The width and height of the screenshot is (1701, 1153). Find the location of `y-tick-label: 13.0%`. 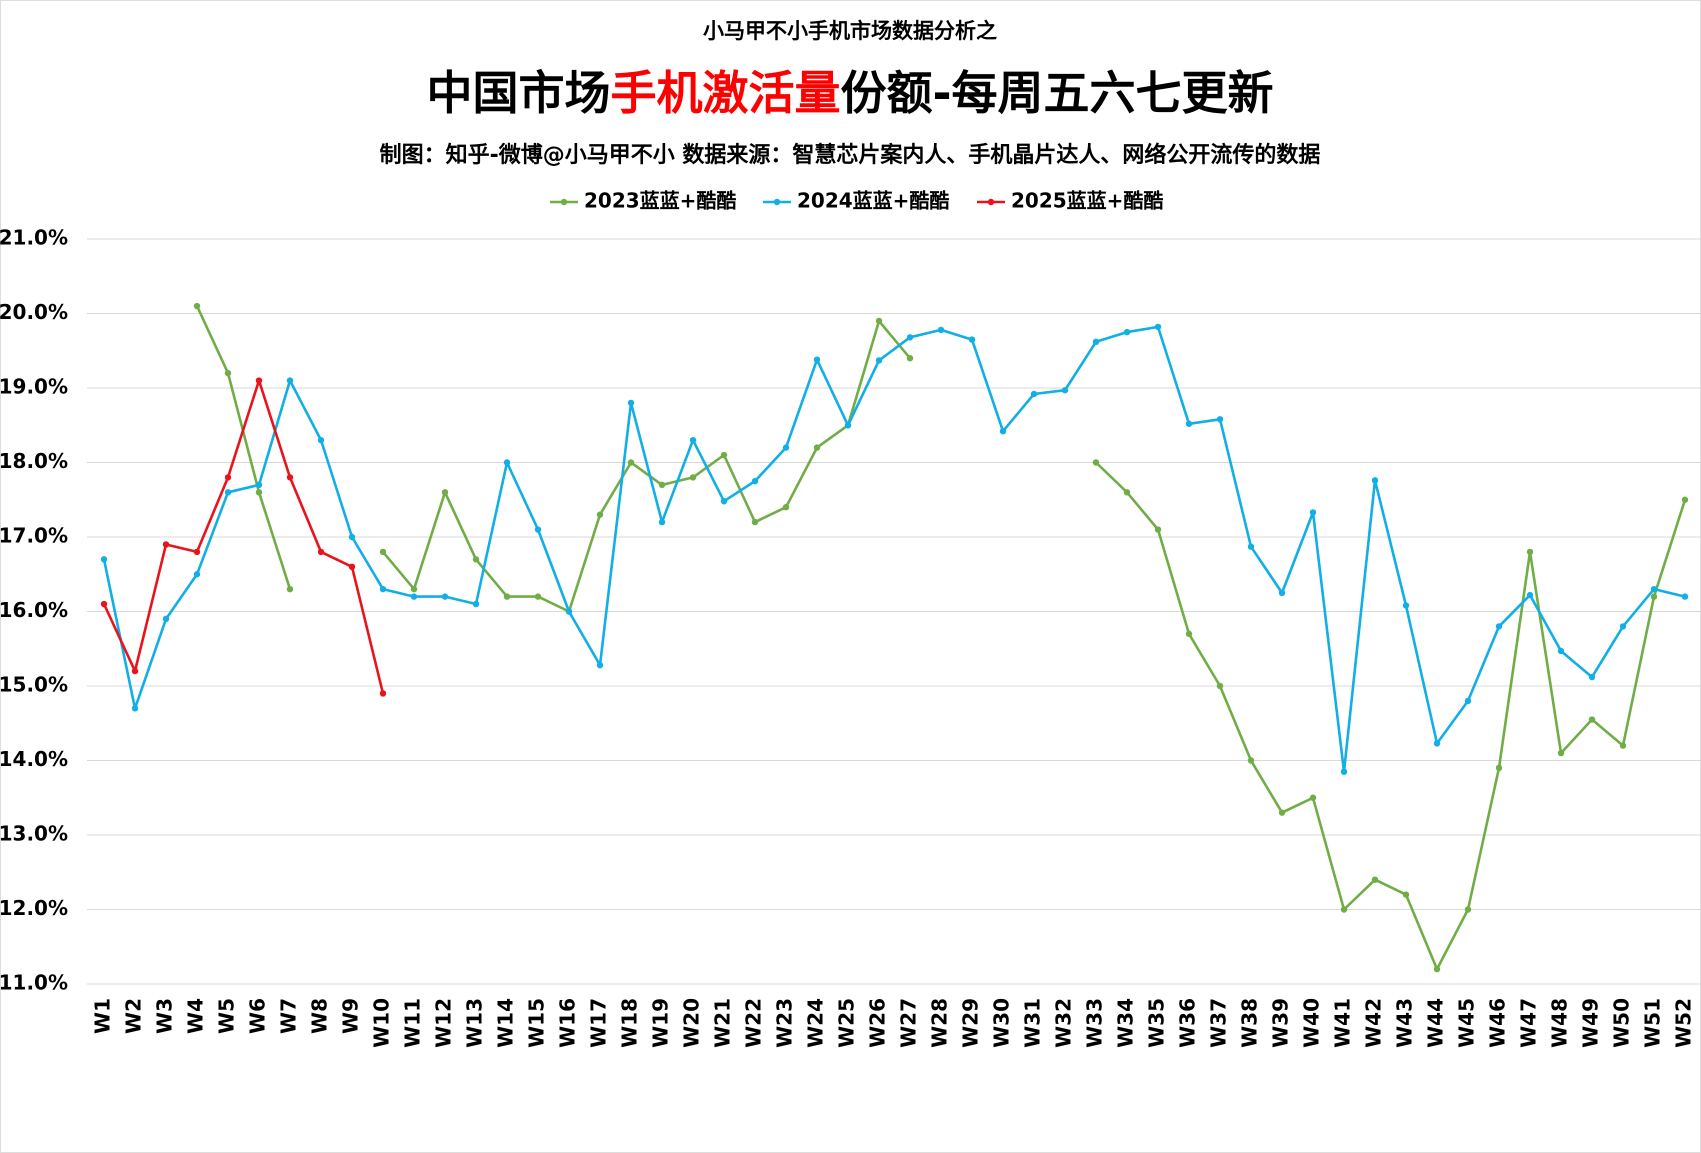

y-tick-label: 13.0% is located at coordinates (34, 834).